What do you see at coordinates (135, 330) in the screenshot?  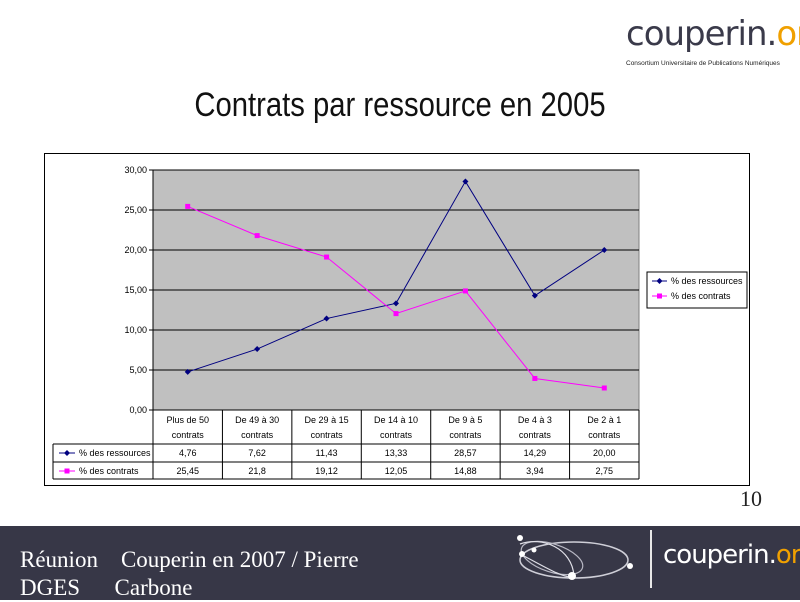 I see `y-tick-label: 10,00` at bounding box center [135, 330].